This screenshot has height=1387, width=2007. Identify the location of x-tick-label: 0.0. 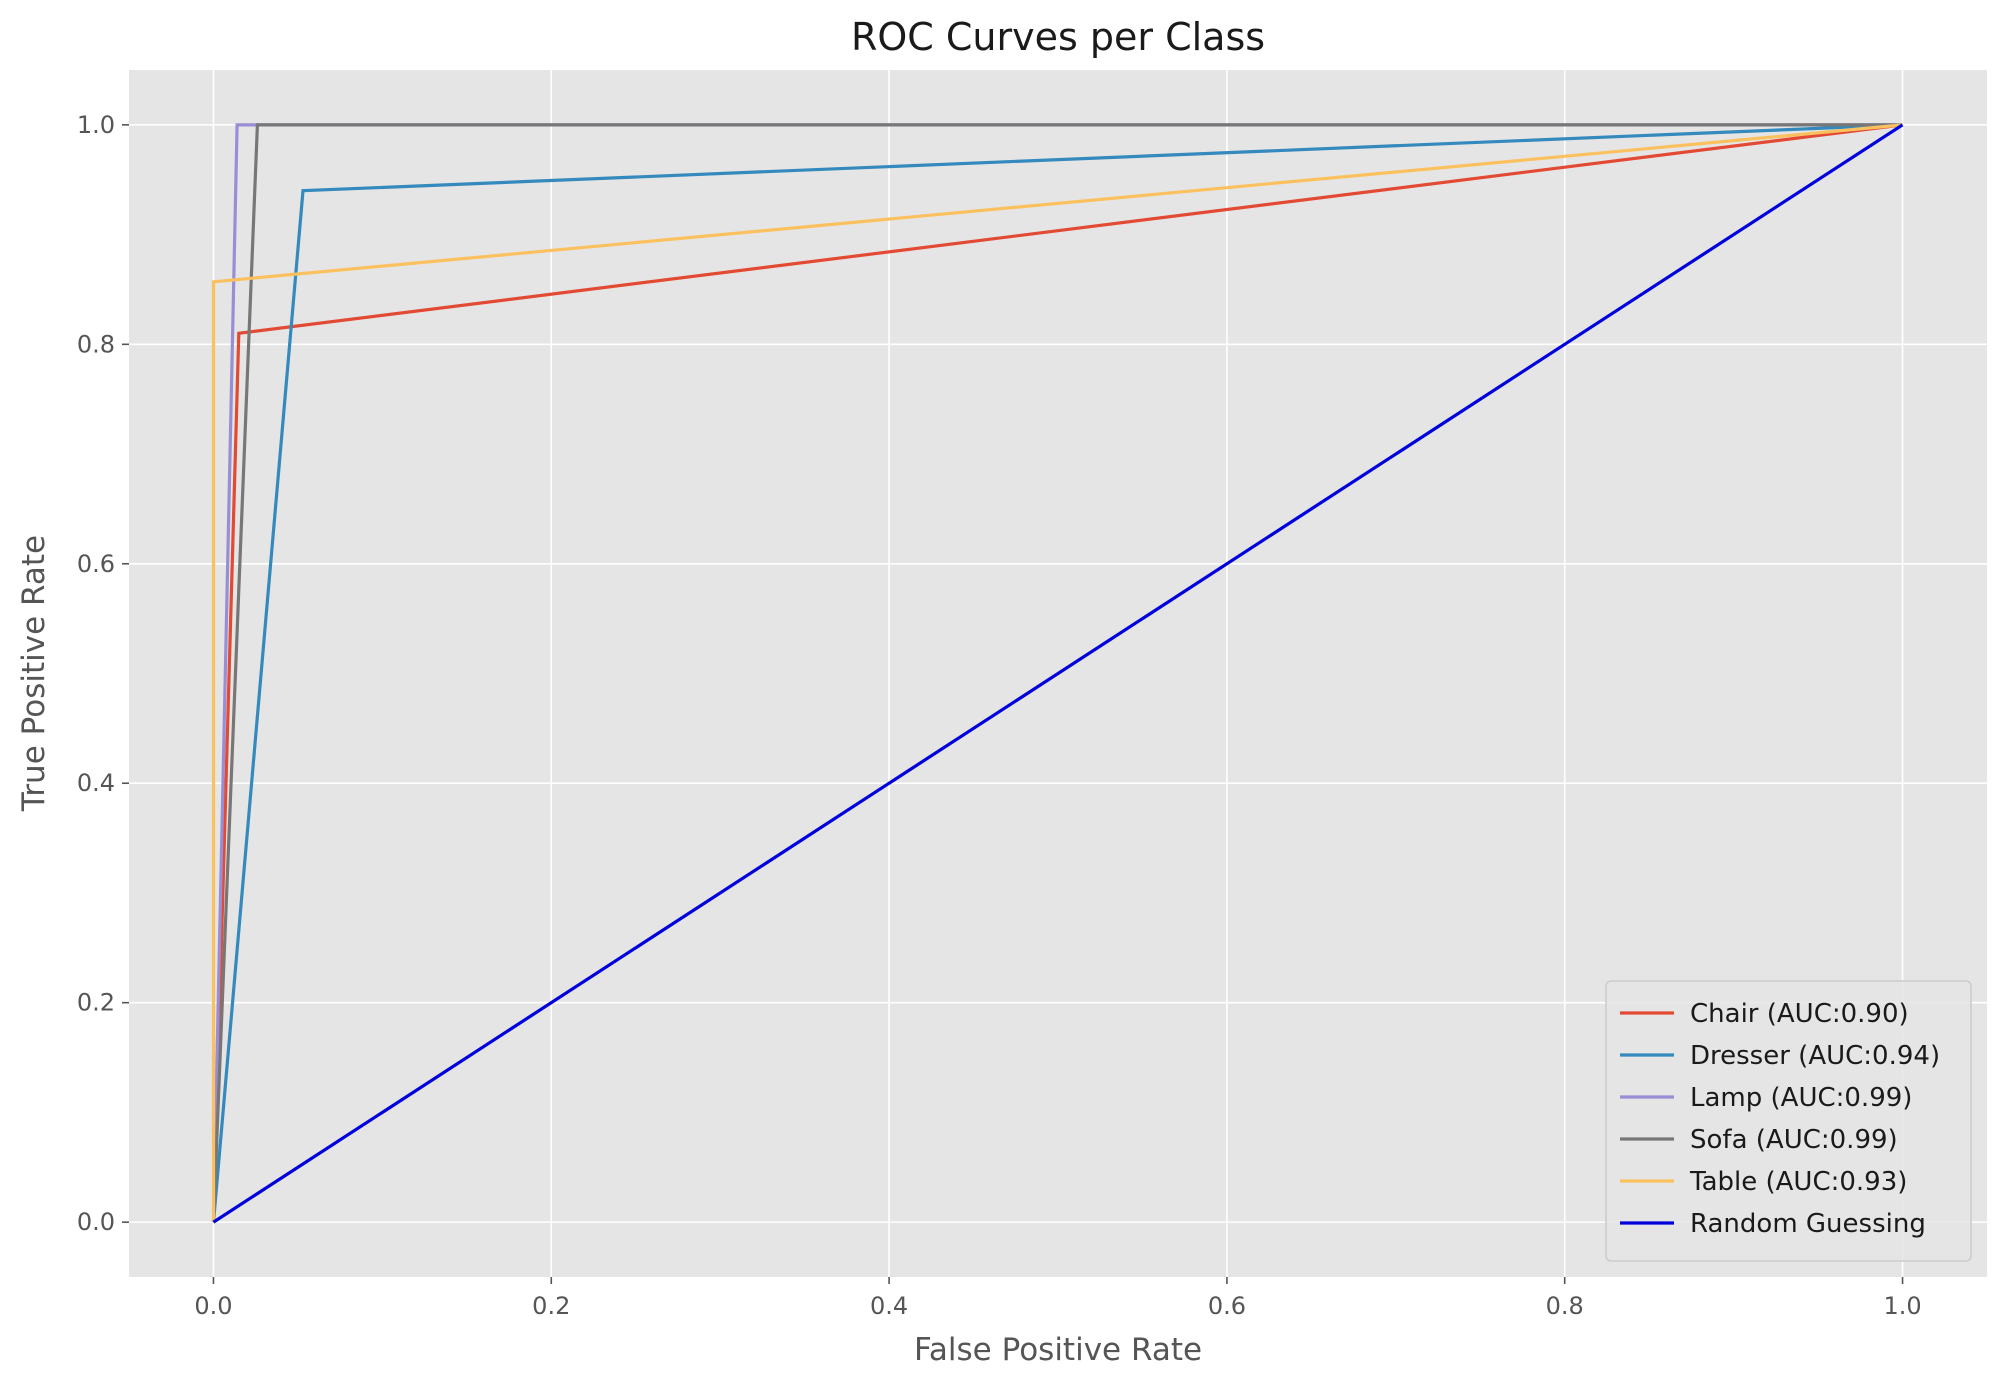
(213, 1306).